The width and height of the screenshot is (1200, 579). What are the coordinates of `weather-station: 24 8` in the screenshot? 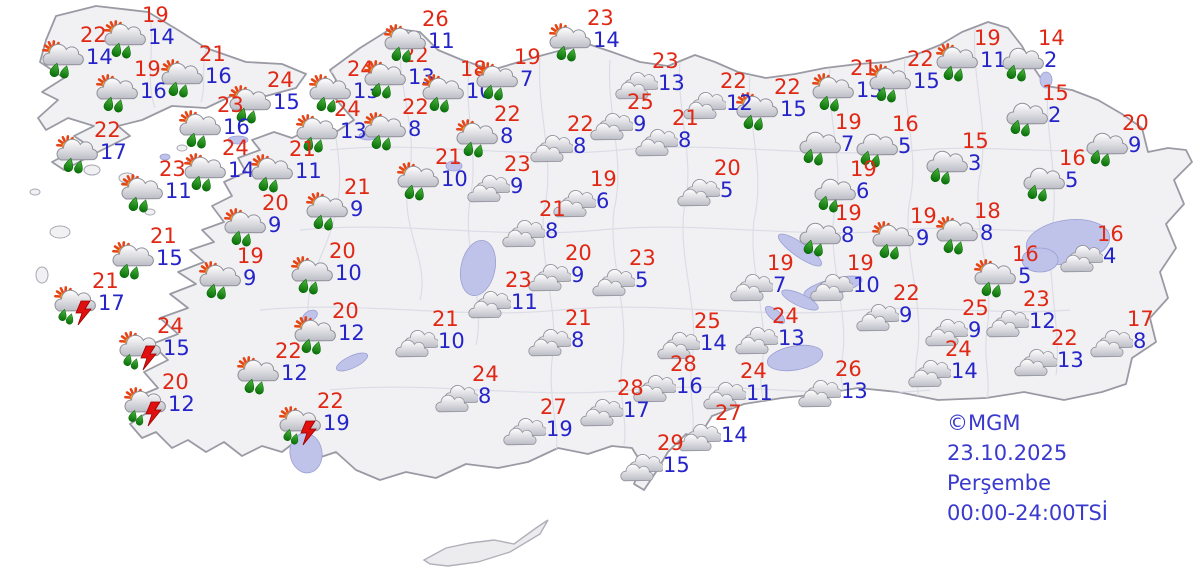 It's located at (472, 398).